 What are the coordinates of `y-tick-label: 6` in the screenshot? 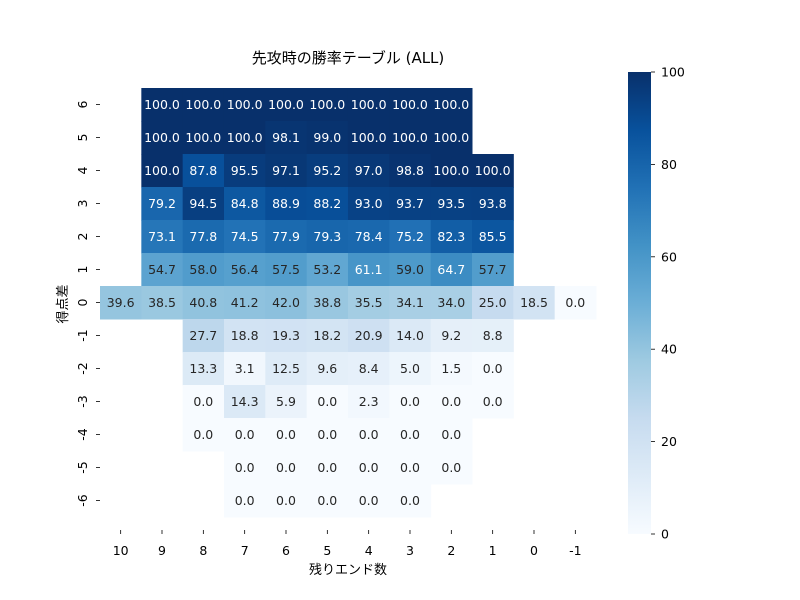 It's located at (82, 104).